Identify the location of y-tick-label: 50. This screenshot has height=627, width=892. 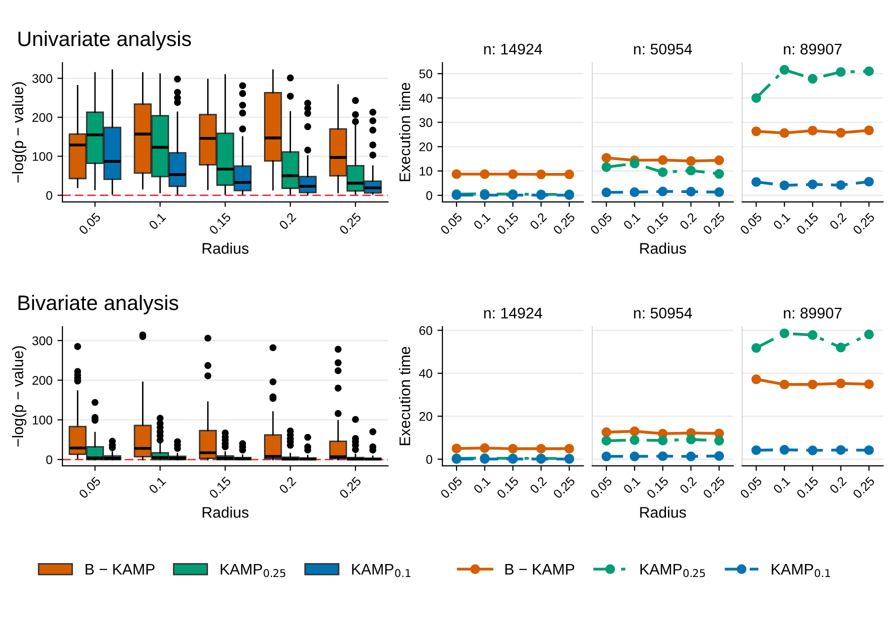
(425, 73).